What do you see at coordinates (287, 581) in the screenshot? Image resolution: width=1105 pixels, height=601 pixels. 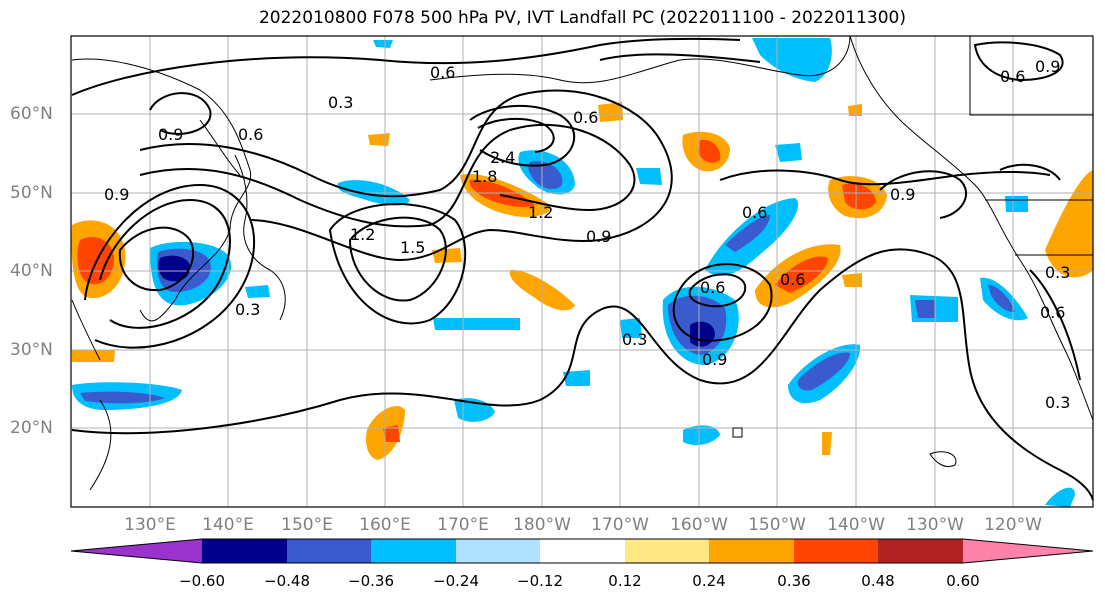 I see `colorbar-tick-label: −0.48` at bounding box center [287, 581].